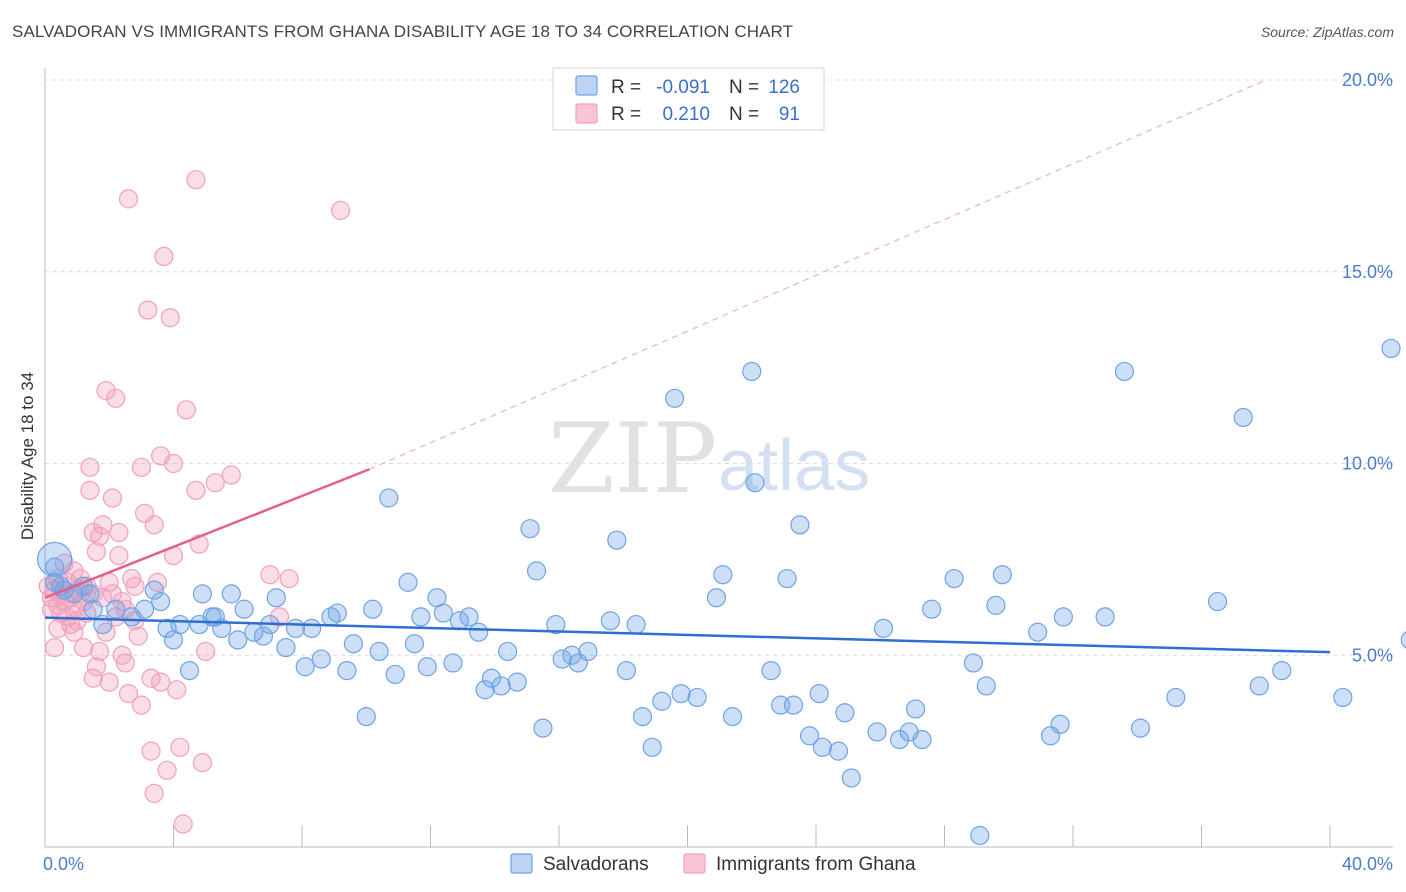  I want to click on y-tick-label: 10.0%, so click(1367, 464).